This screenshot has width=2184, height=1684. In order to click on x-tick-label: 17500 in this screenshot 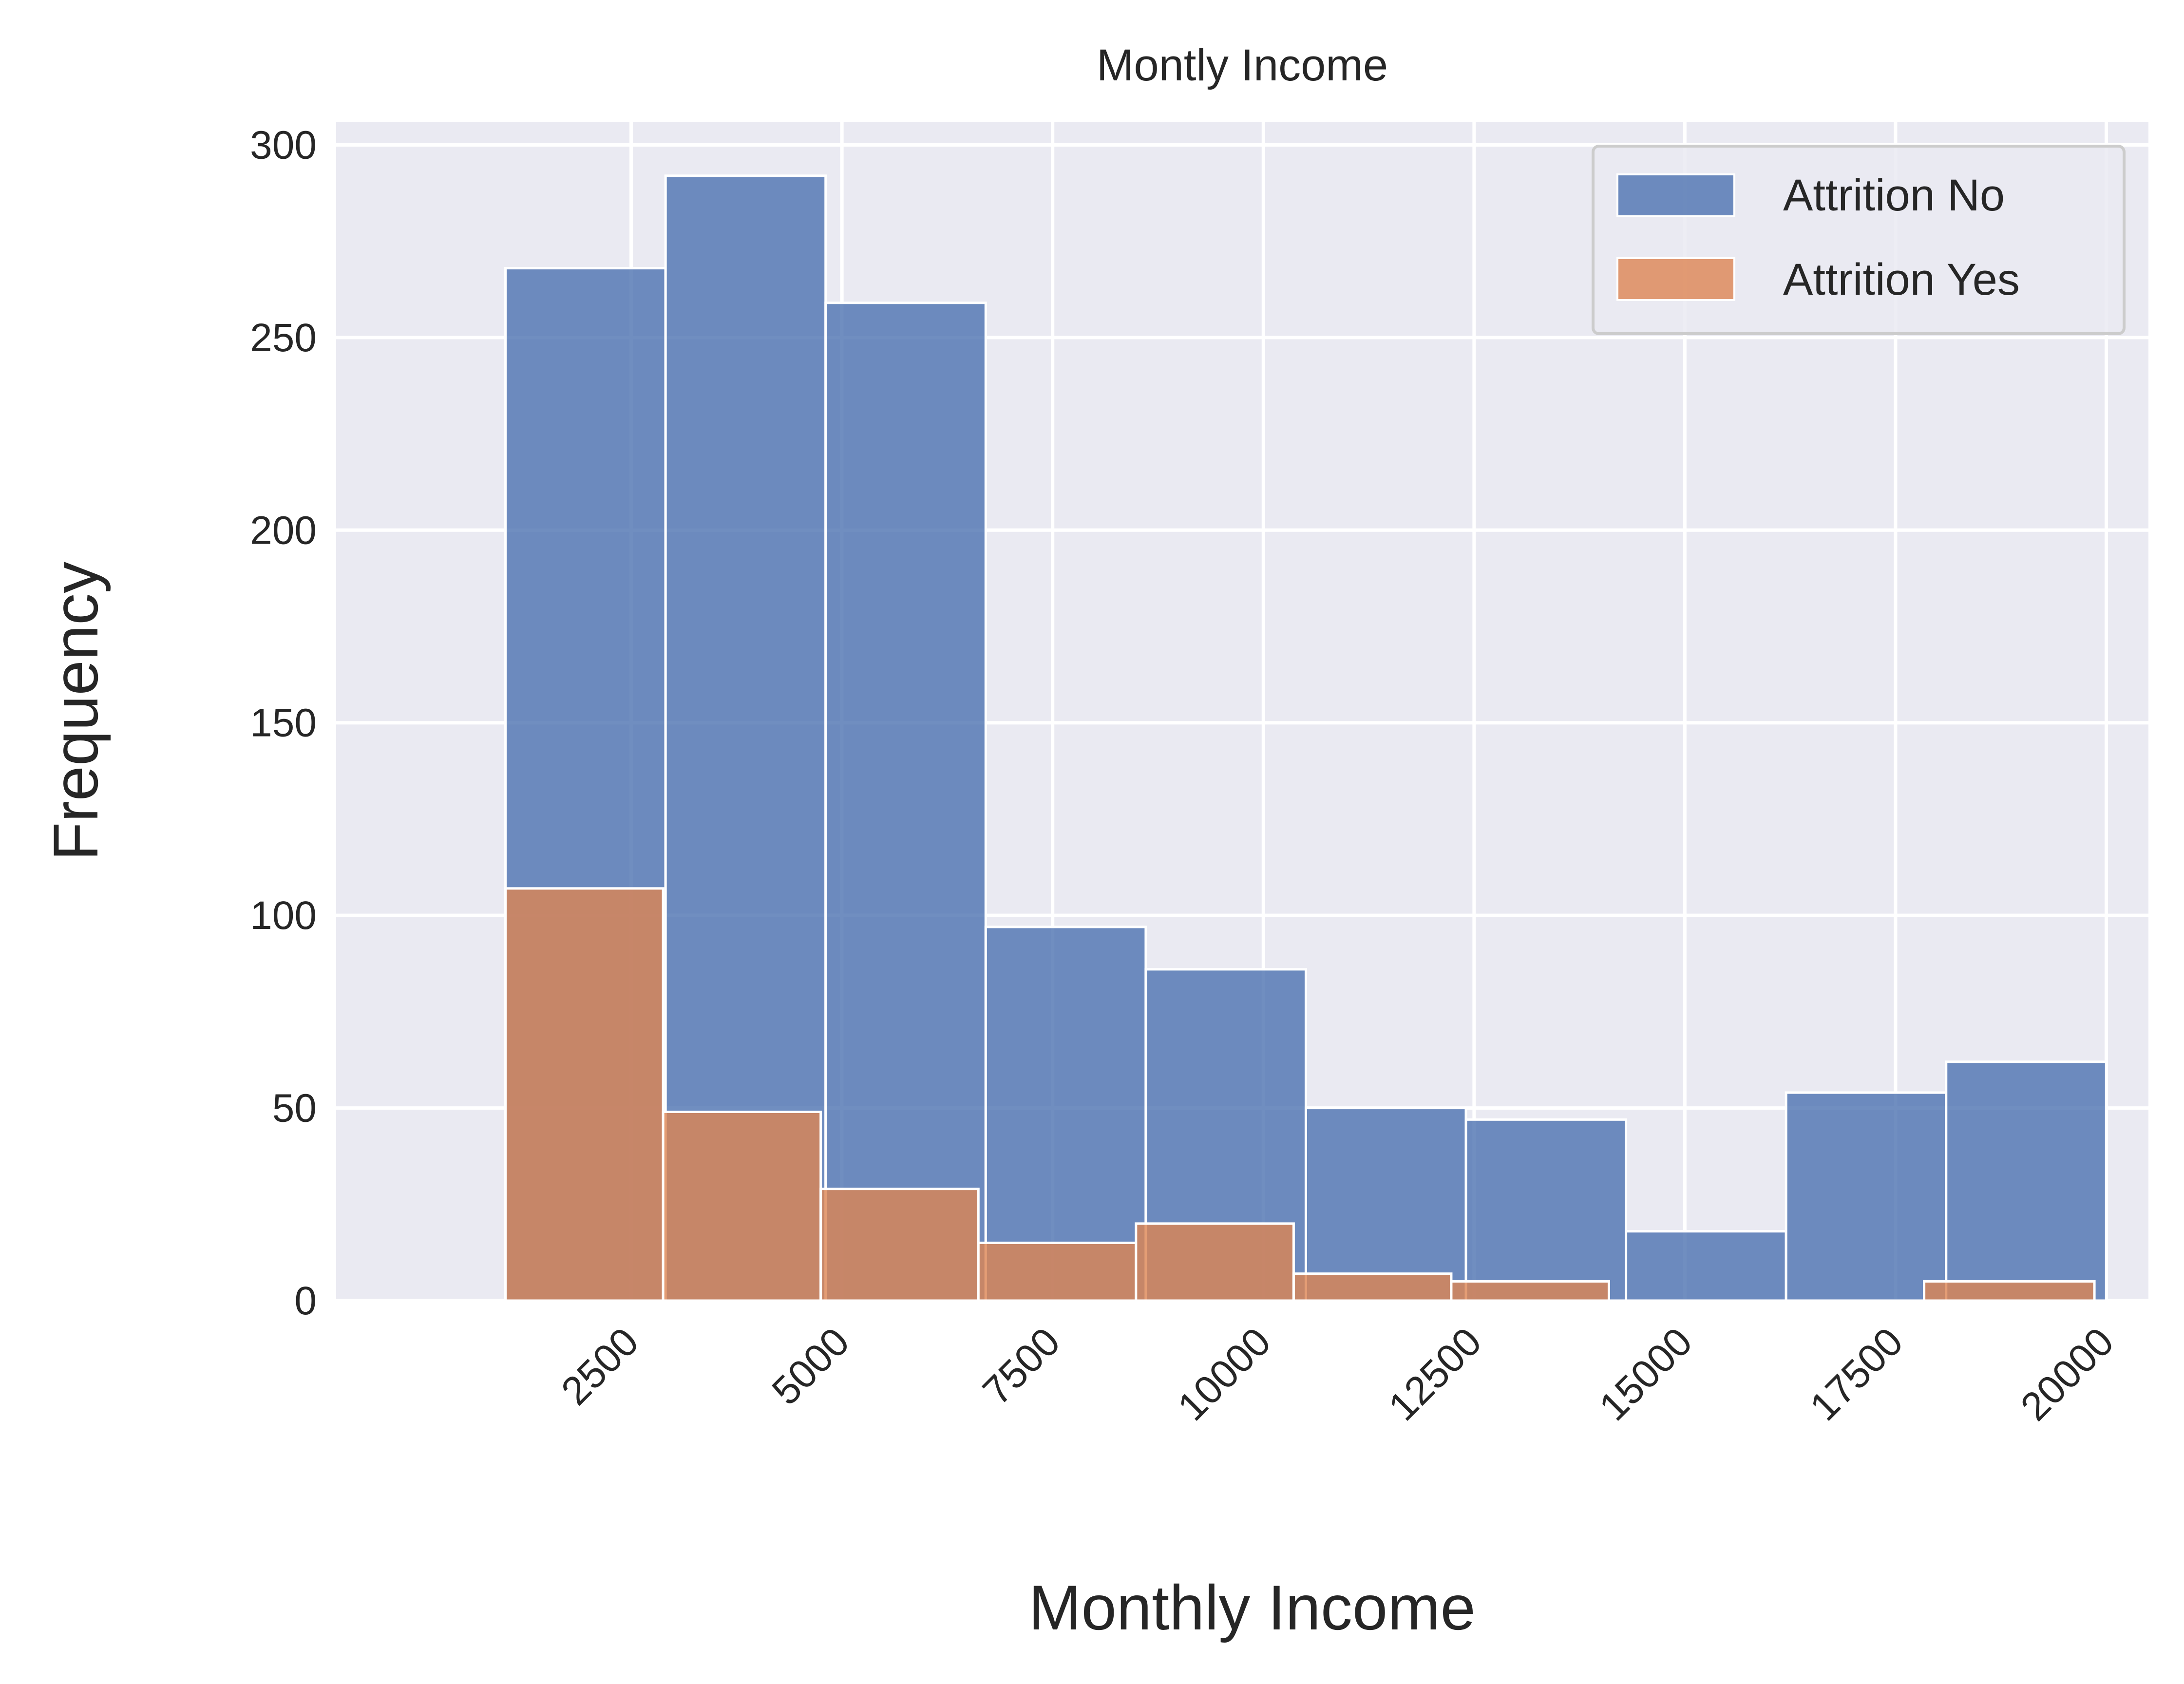, I will do `click(1857, 1374)`.